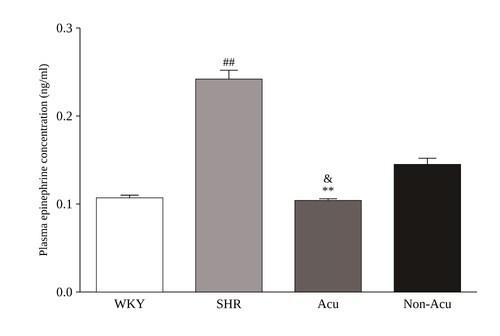 This screenshot has height=336, width=500. Describe the element at coordinates (129, 304) in the screenshot. I see `x-tick-label: WKY` at that location.